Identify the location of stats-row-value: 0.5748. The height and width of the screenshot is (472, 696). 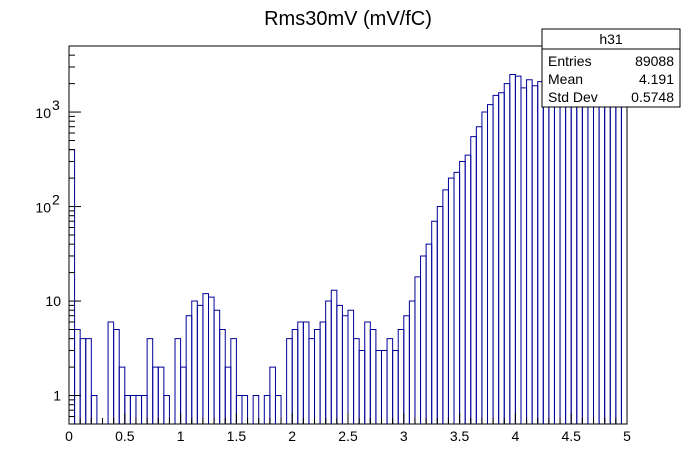
(652, 97).